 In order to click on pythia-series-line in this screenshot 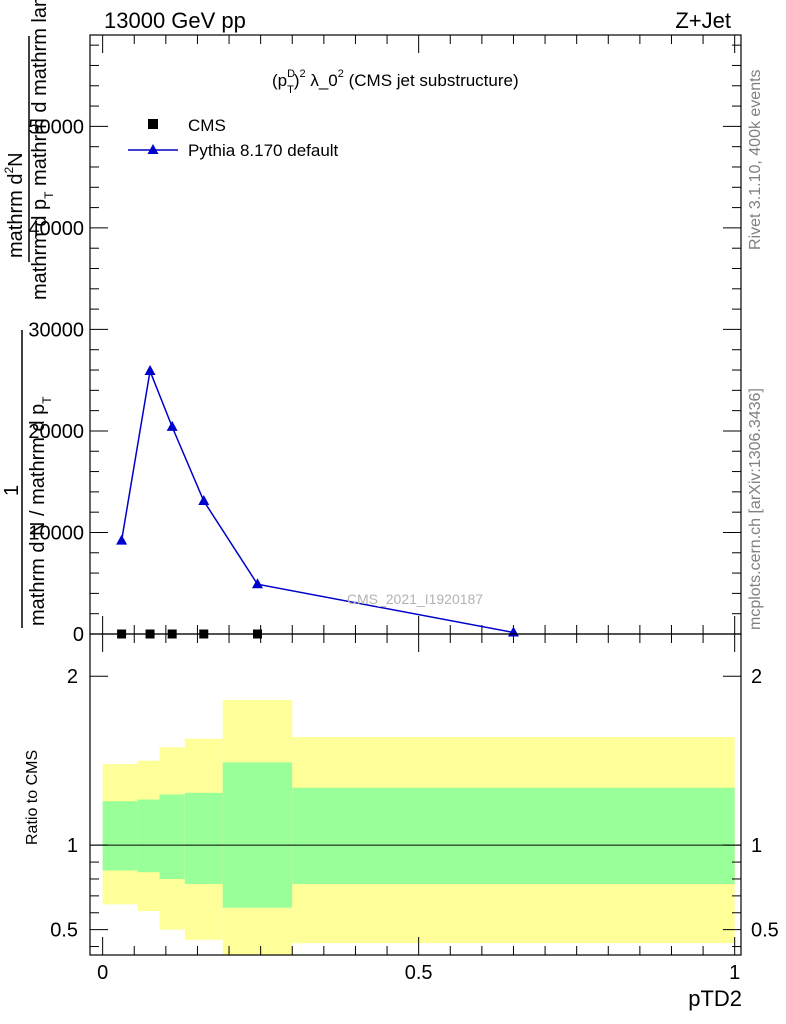, I will do `click(317, 501)`.